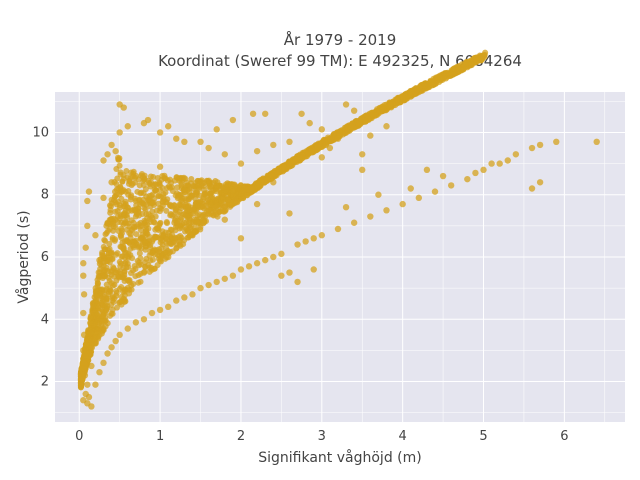 This screenshot has height=480, width=640. I want to click on chart-title-line-1: År 1979 - 2019, so click(340, 39).